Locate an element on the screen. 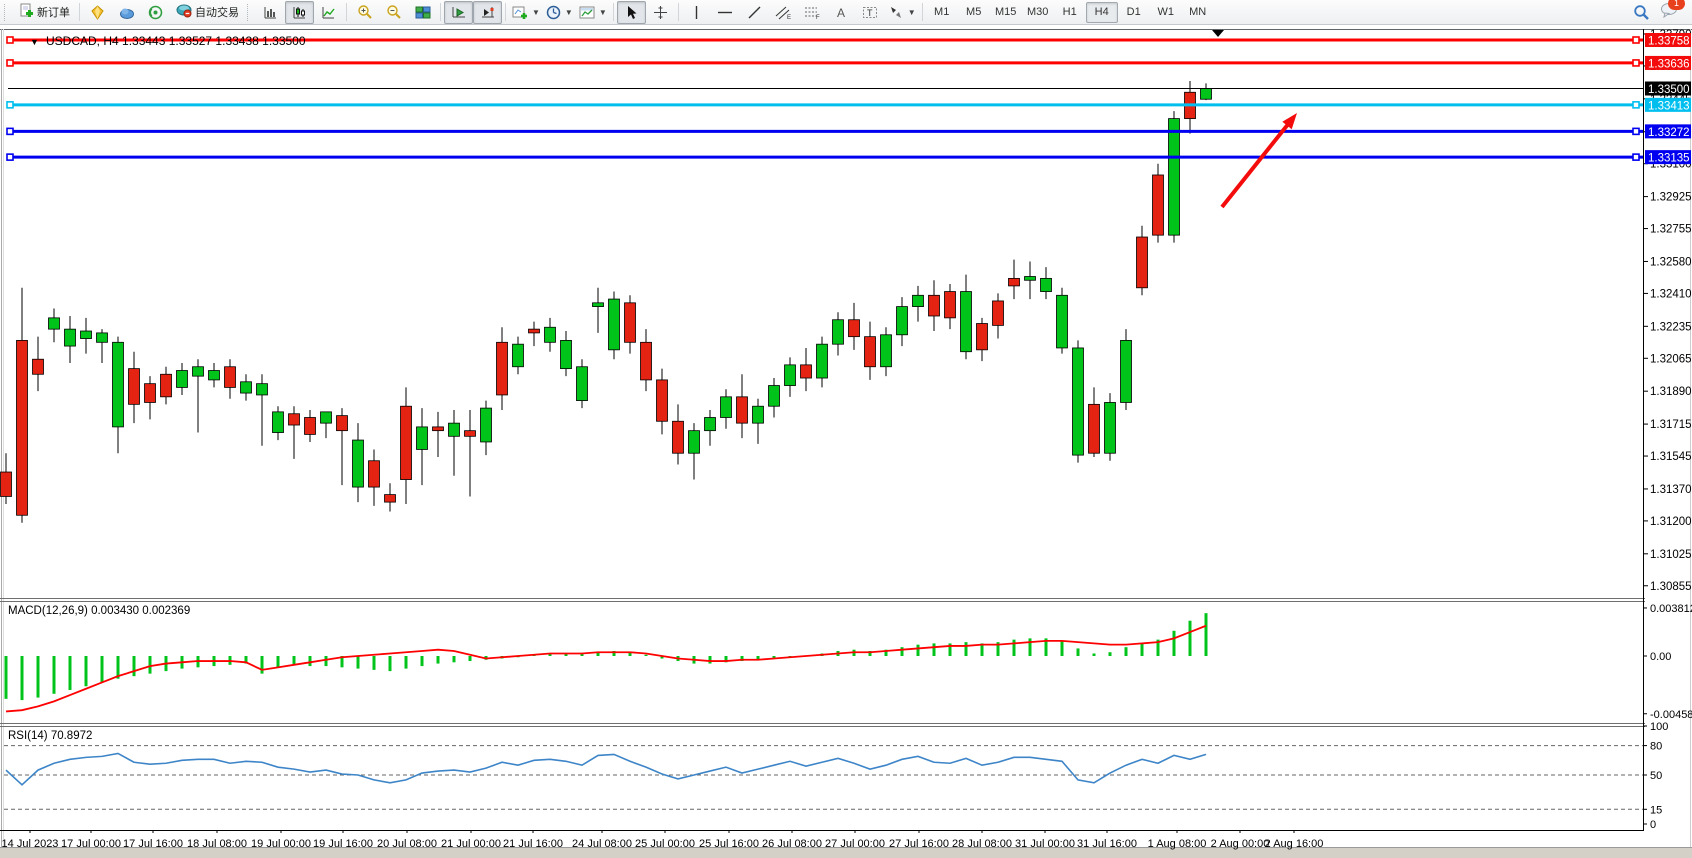 Image resolution: width=1692 pixels, height=858 pixels. signals-button is located at coordinates (155, 12).